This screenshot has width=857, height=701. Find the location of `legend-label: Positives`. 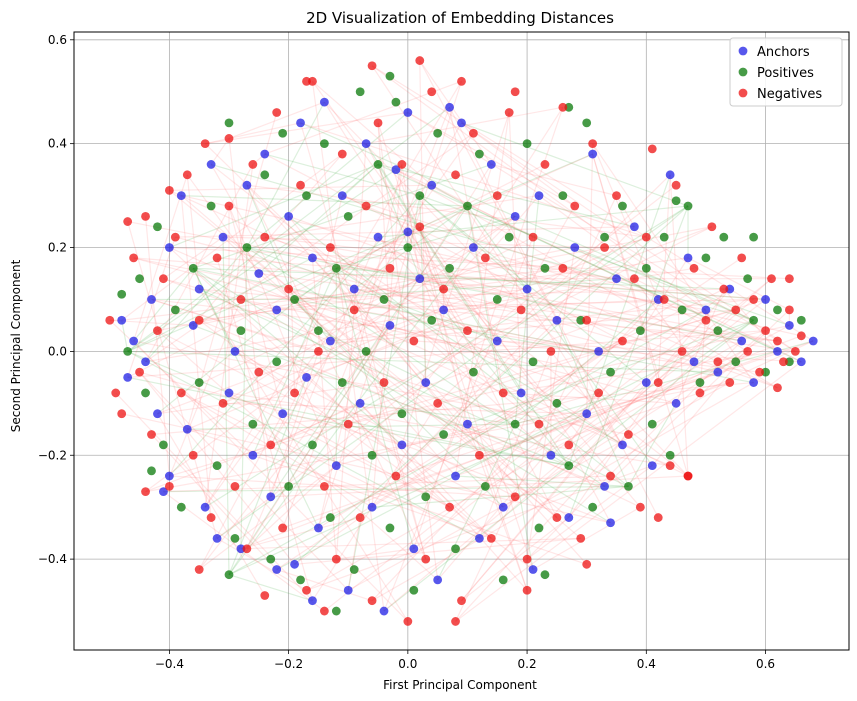

legend-label: Positives is located at coordinates (785, 73).